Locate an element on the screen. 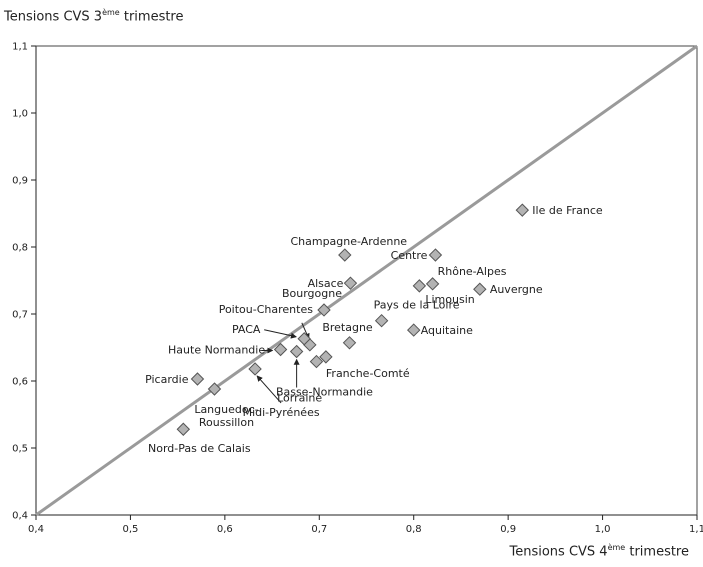  y-tick-label: 0,6 is located at coordinates (20, 382).